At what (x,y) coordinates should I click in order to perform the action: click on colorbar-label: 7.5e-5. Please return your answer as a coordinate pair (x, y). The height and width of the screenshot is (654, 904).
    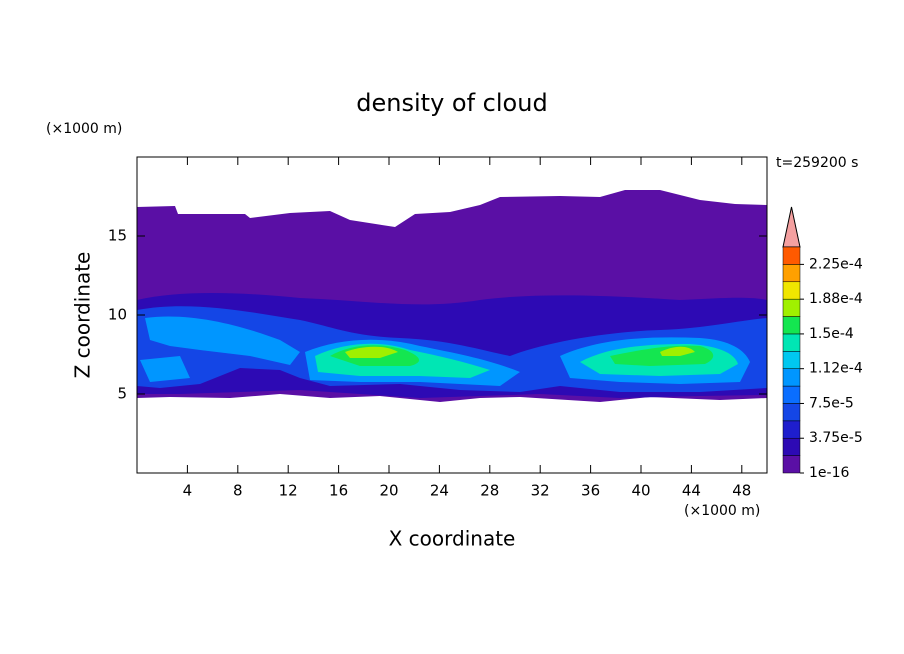
    Looking at the image, I should click on (831, 403).